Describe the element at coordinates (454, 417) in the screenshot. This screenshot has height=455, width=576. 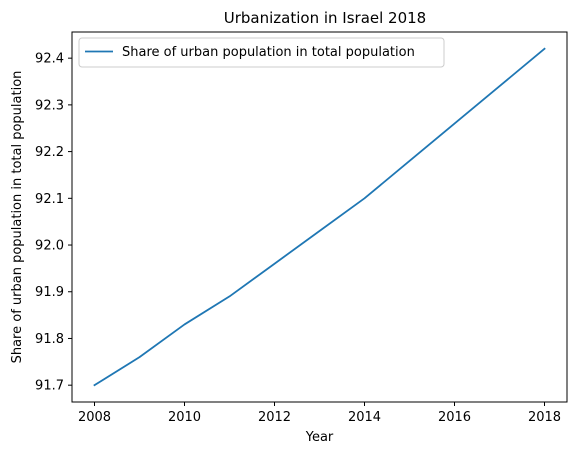
I see `x-tick-label: 2016` at that location.